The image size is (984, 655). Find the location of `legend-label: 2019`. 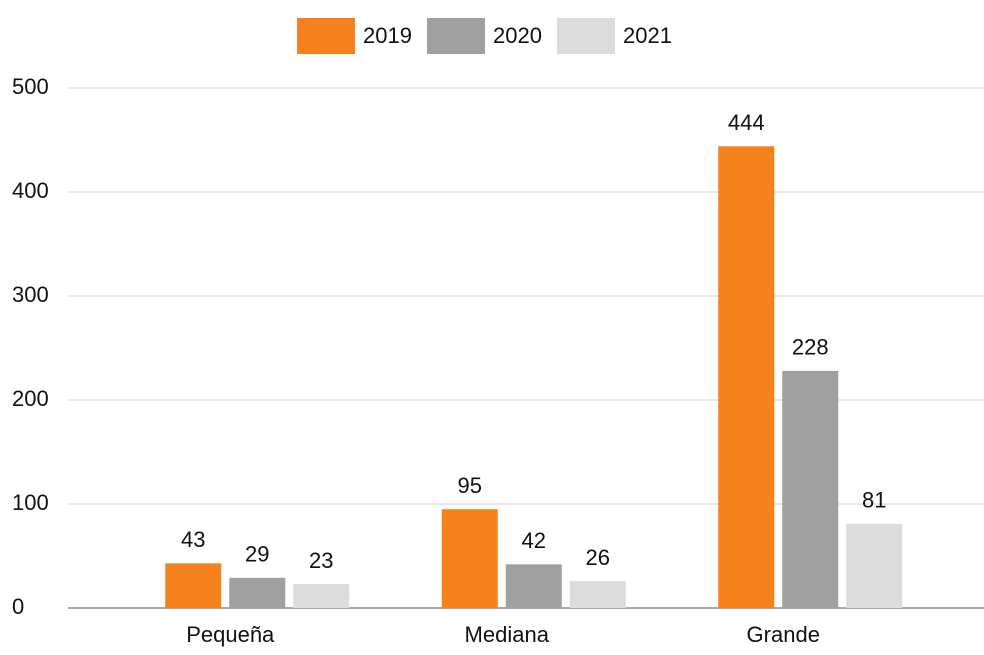

legend-label: 2019 is located at coordinates (387, 35).